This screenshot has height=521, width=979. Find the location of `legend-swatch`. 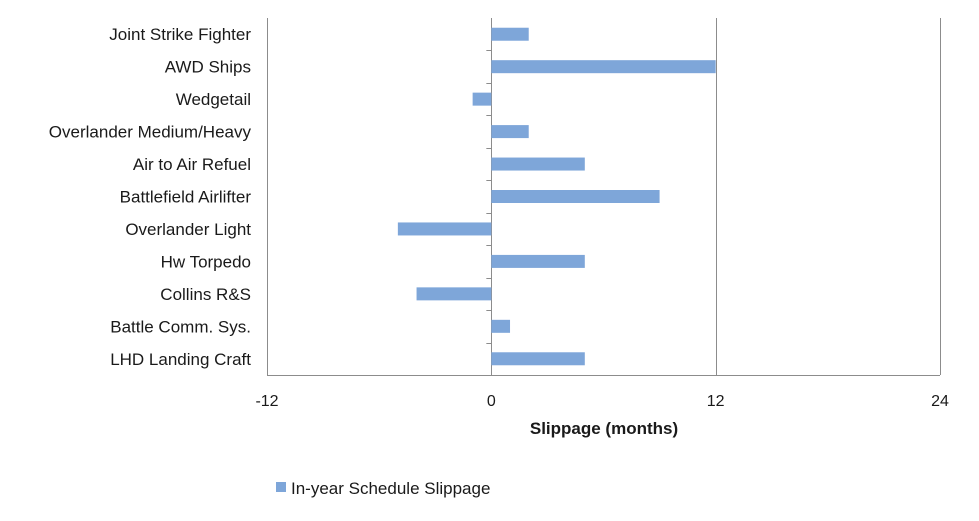

legend-swatch is located at coordinates (281, 487).